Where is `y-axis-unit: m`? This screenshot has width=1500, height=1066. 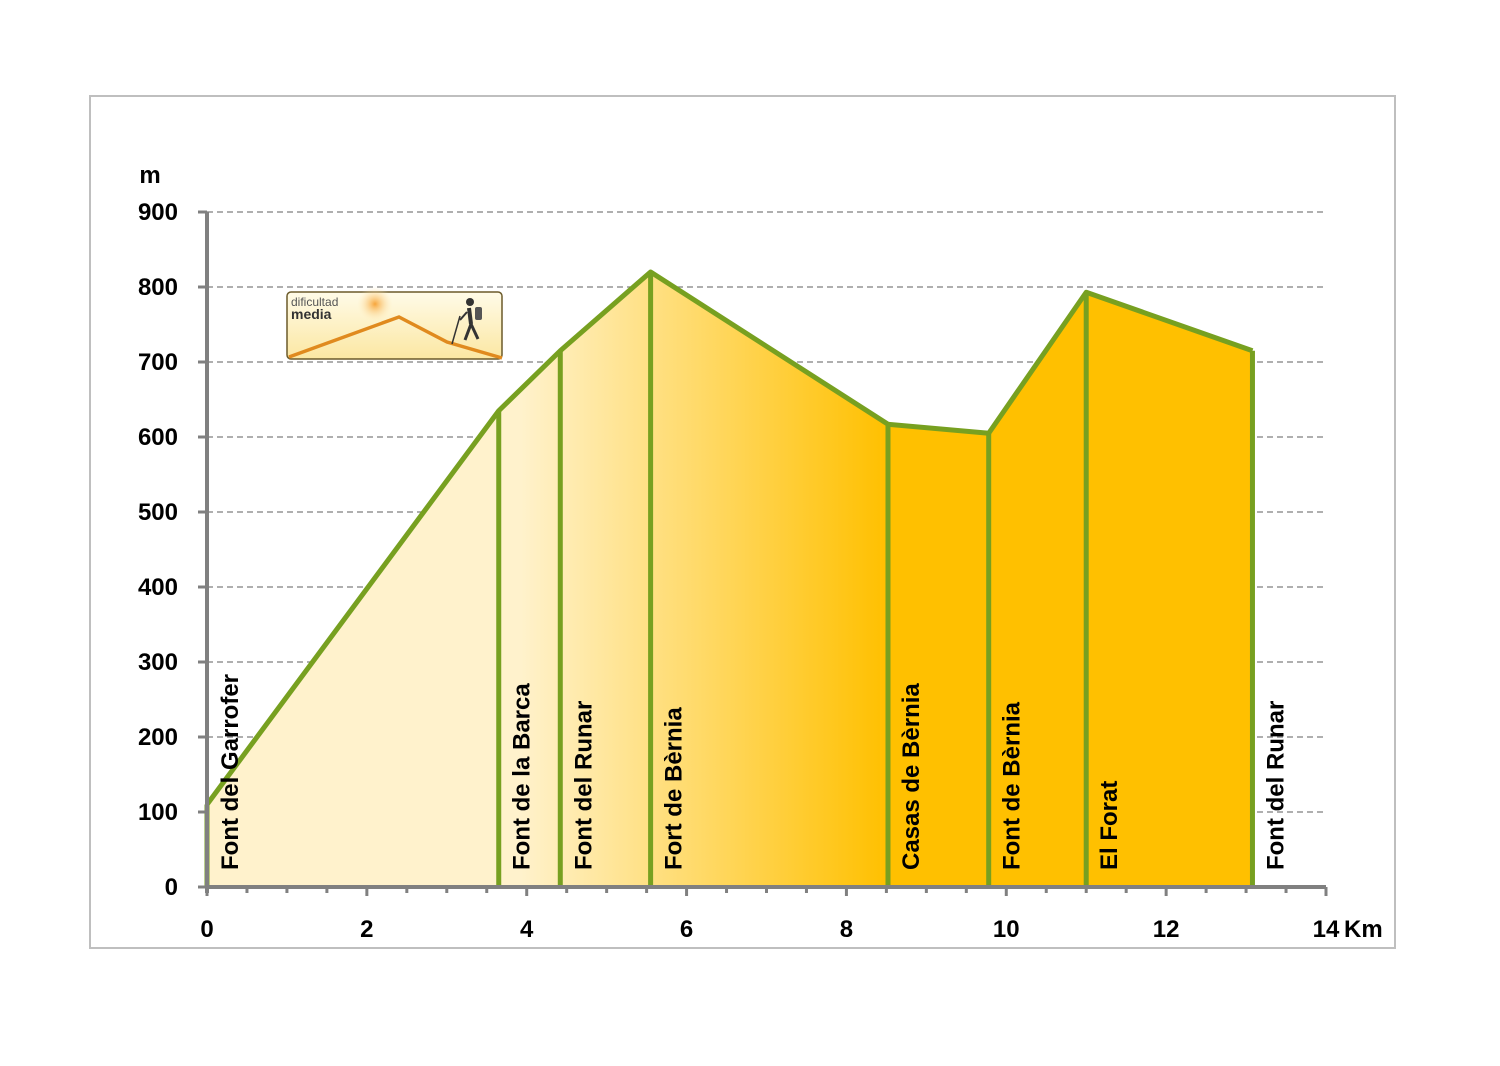 y-axis-unit: m is located at coordinates (149, 175).